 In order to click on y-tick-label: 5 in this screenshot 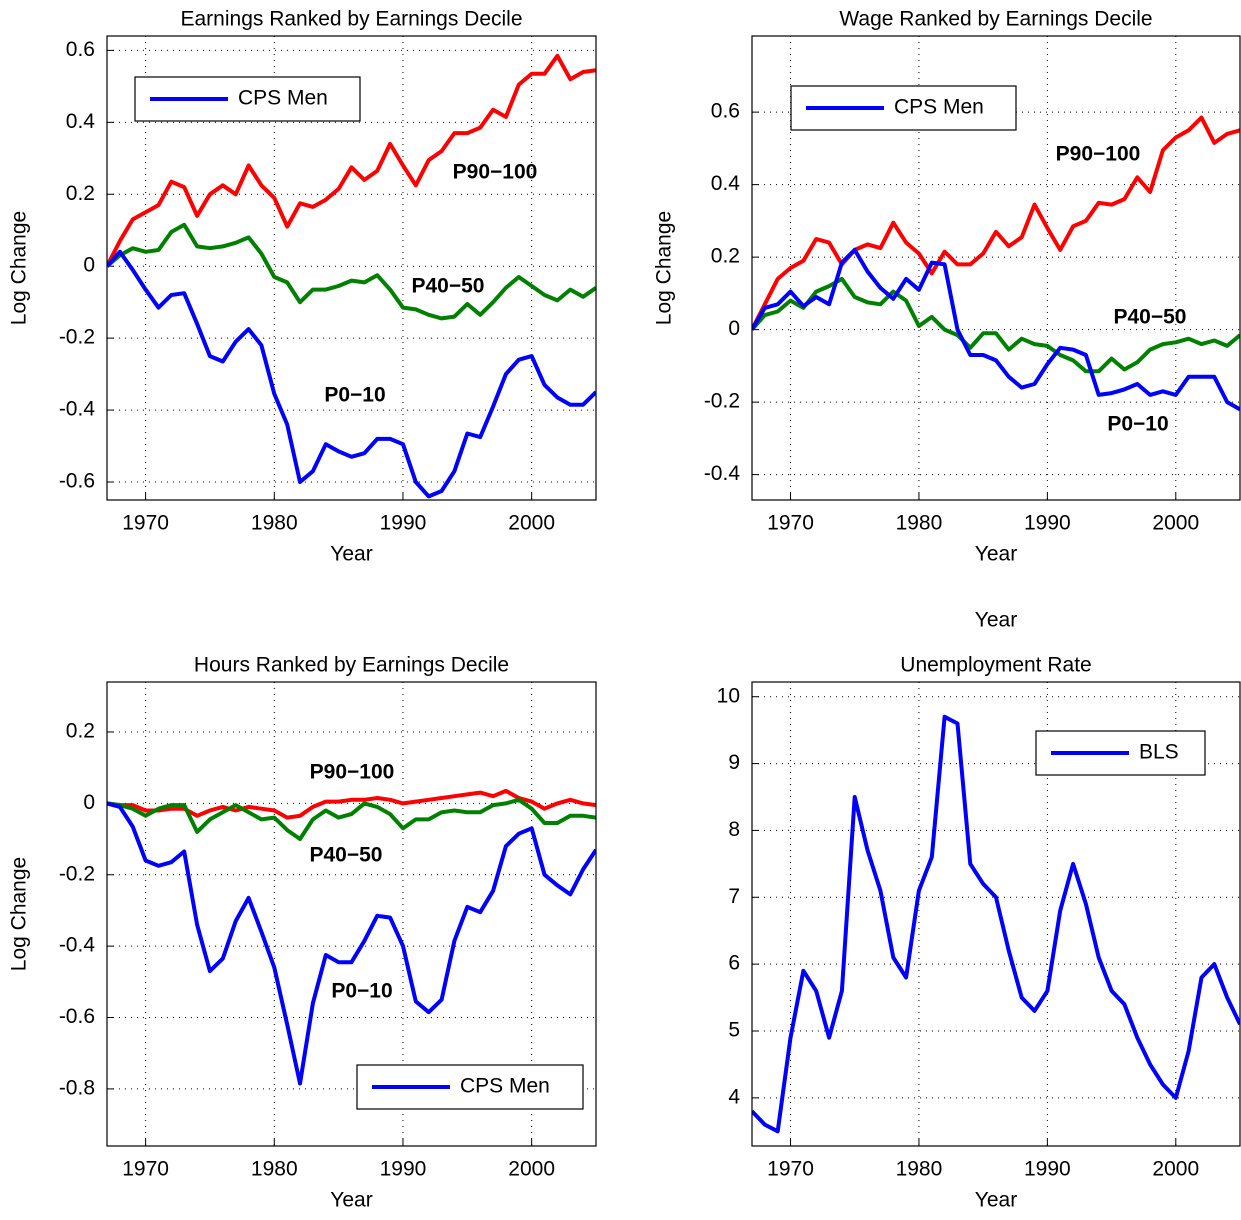, I will do `click(734, 1030)`.